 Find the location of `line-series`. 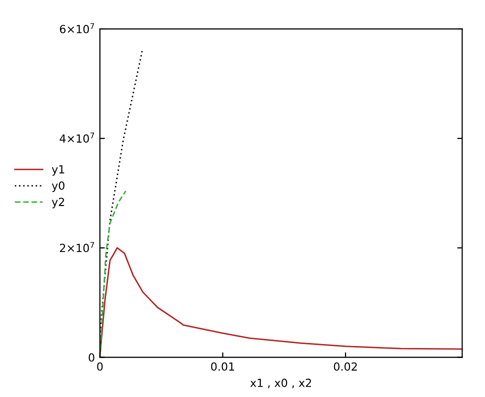

line-series is located at coordinates (113, 274).